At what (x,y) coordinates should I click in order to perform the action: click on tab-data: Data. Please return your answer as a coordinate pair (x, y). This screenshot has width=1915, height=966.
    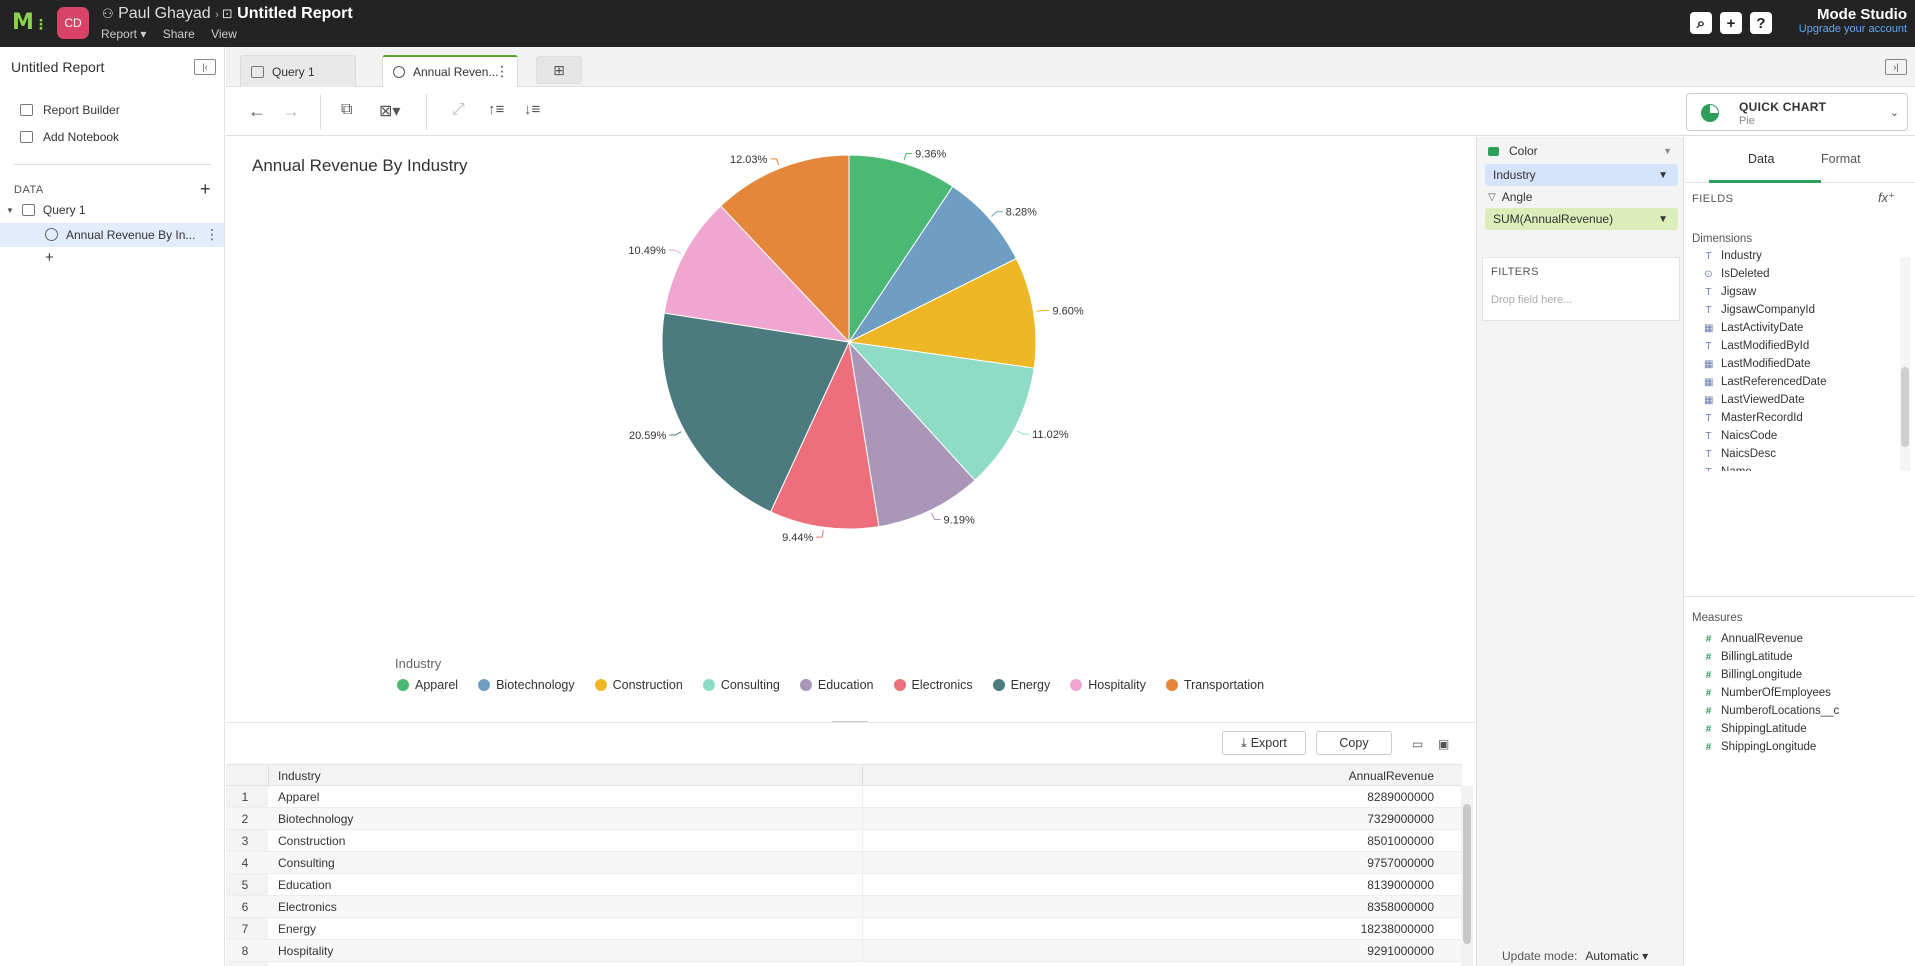
    Looking at the image, I should click on (1761, 159).